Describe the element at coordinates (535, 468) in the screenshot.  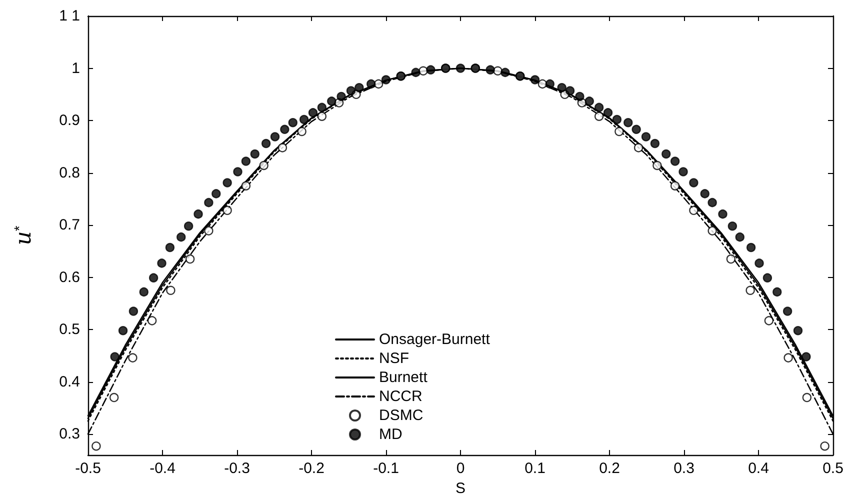
I see `x-tick-label: 0.1` at that location.